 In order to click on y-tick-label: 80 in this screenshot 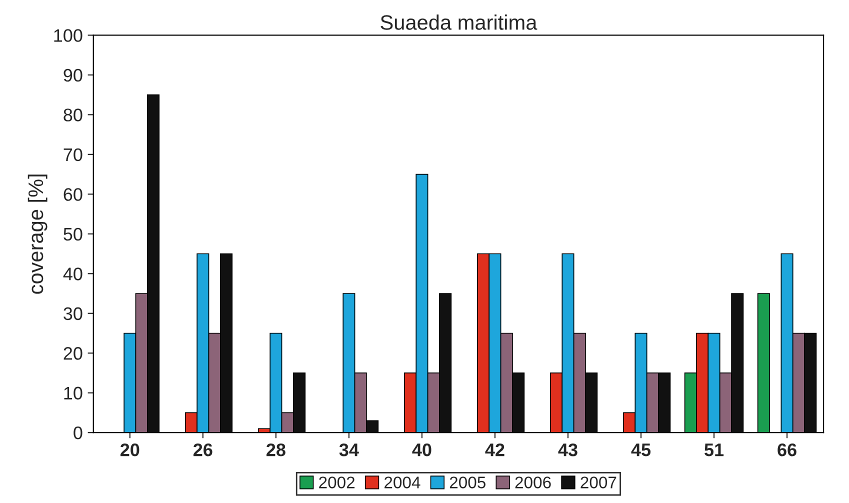, I will do `click(73, 115)`.